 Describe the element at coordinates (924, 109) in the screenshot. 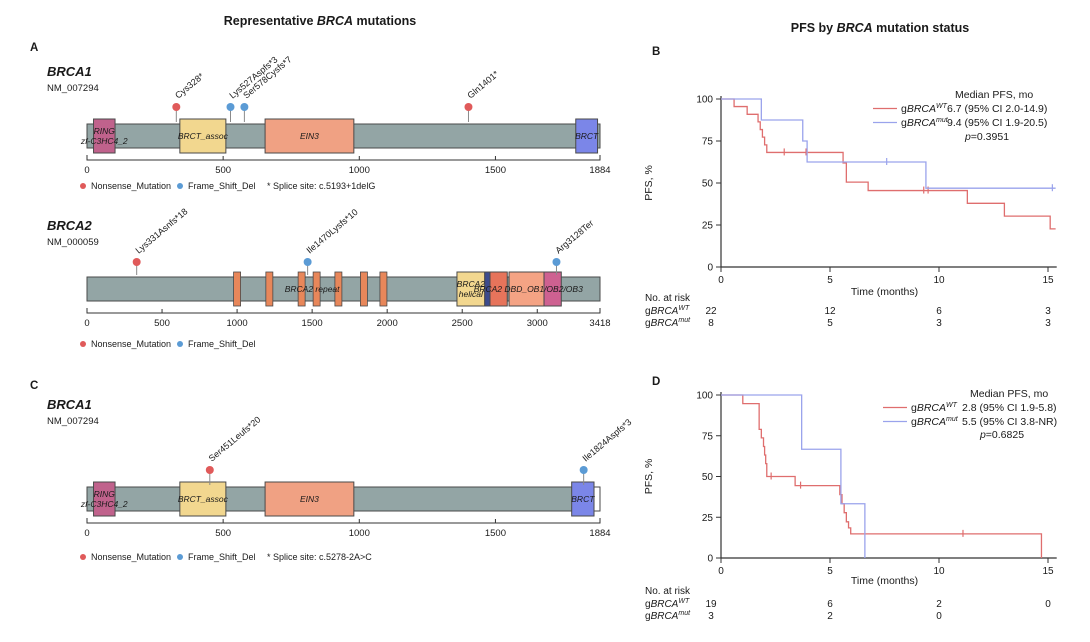

I see `series-name: gBRCAWT` at that location.